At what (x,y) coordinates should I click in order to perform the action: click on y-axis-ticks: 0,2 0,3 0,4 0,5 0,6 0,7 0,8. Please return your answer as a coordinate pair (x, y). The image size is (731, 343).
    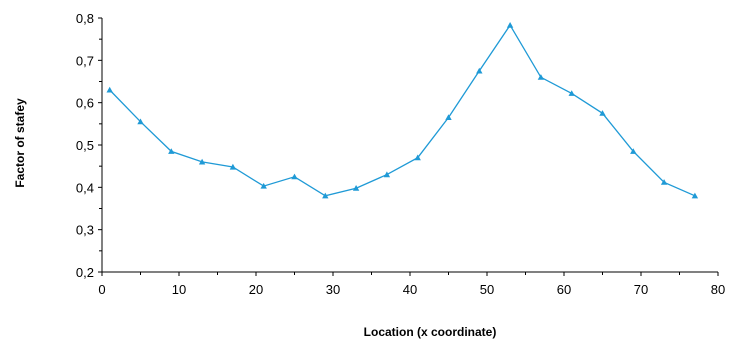
    Looking at the image, I should click on (89, 145).